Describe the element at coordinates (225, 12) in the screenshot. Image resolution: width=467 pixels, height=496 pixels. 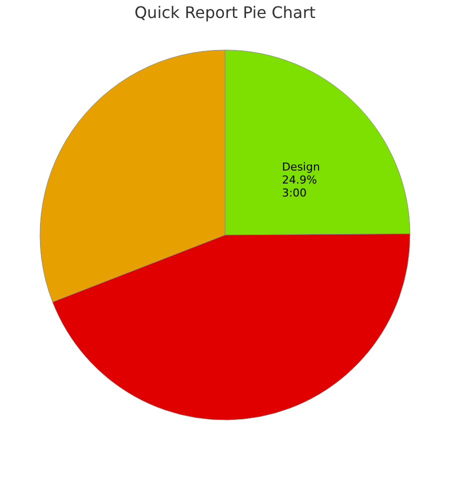
I see `chart-title: Quick Report Pie Chart` at that location.